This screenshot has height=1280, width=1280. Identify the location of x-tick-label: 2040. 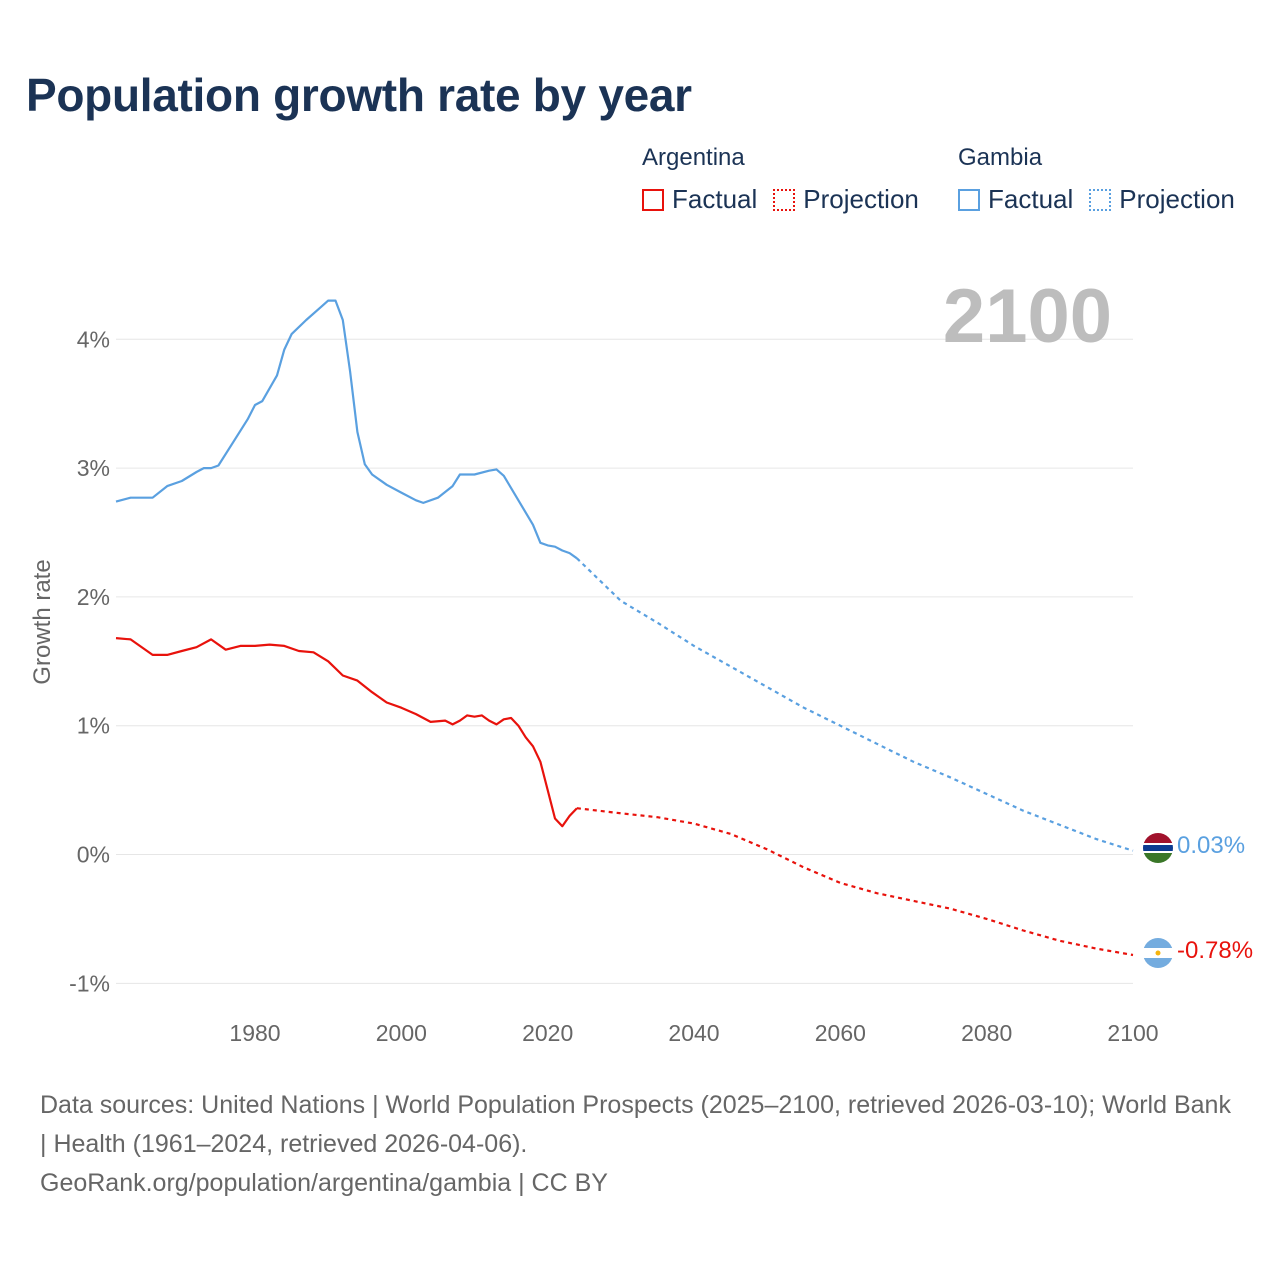
(693, 1033).